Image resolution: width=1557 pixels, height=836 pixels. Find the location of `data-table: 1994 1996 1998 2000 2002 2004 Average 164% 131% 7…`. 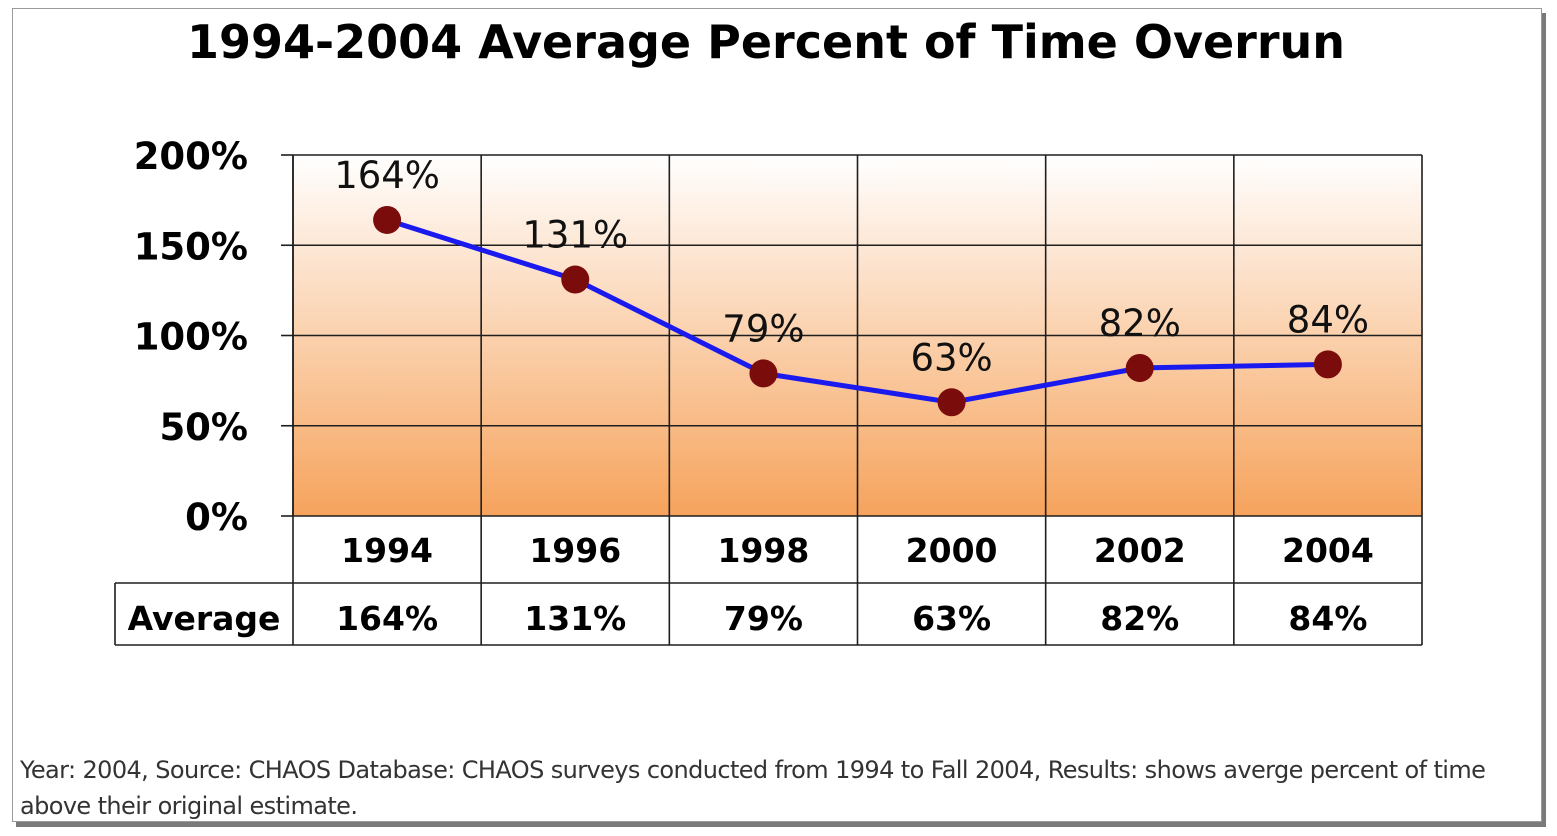

data-table: 1994 1996 1998 2000 2002 2004 Average 164% 131% 7… is located at coordinates (768, 588).